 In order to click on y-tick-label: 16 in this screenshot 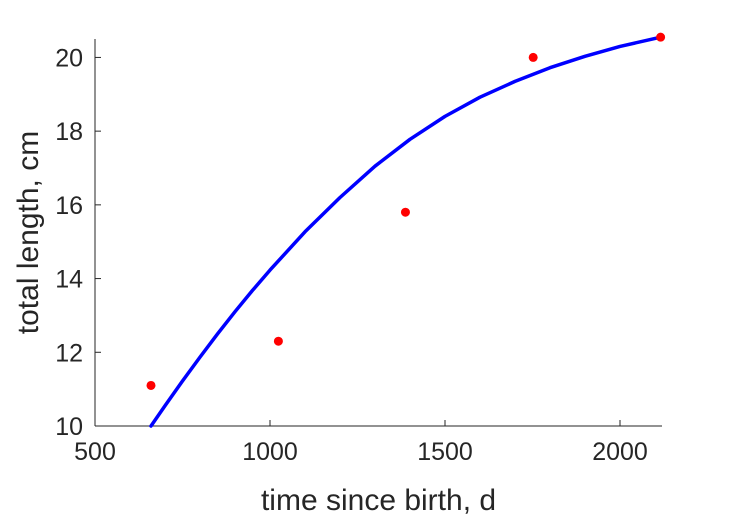, I will do `click(69, 206)`.